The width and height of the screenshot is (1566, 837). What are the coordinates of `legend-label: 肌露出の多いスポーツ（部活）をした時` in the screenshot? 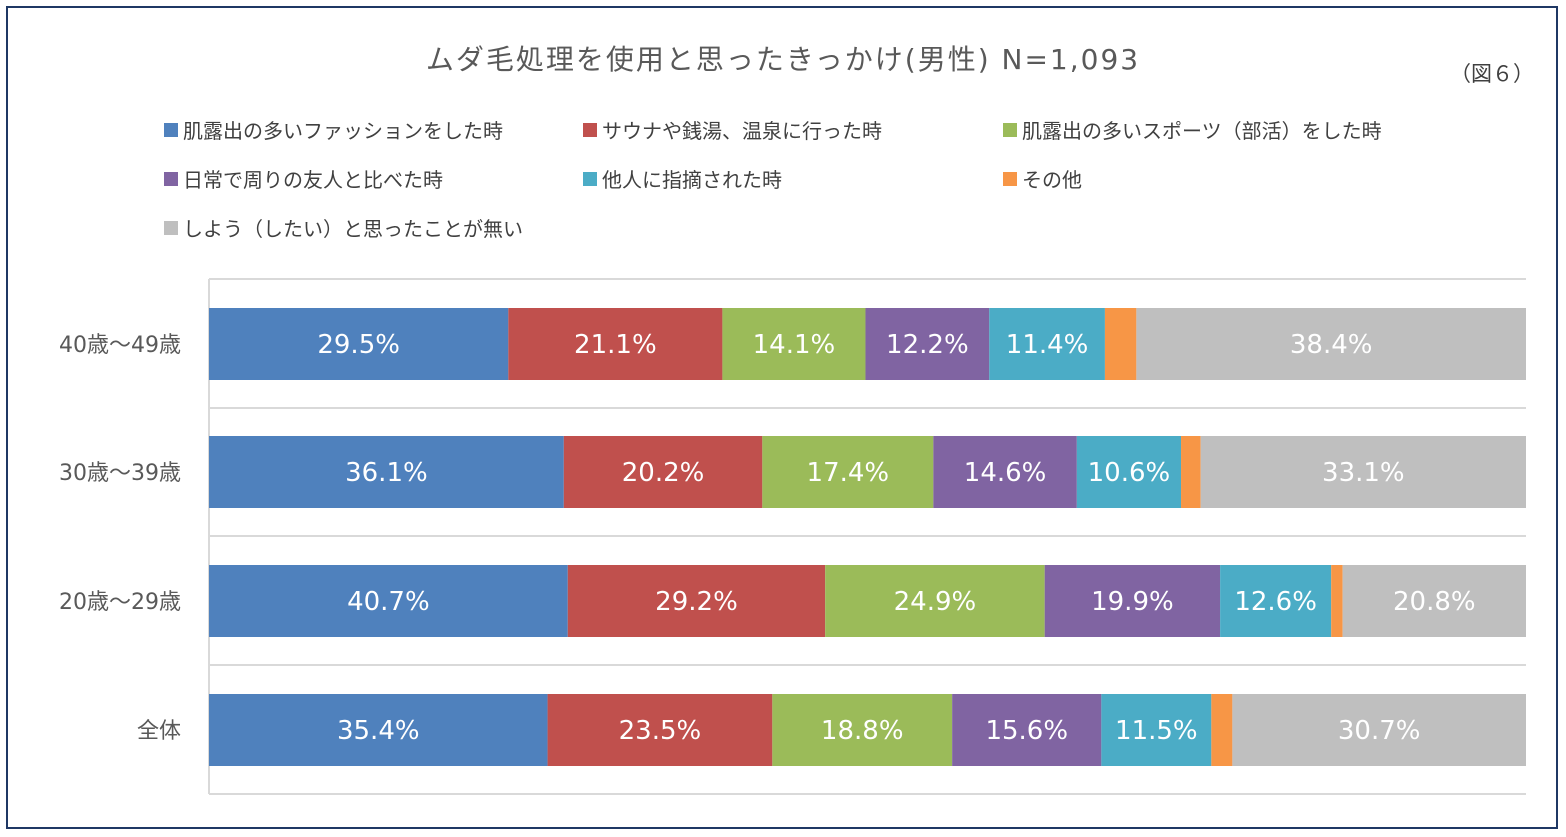 It's located at (1202, 131).